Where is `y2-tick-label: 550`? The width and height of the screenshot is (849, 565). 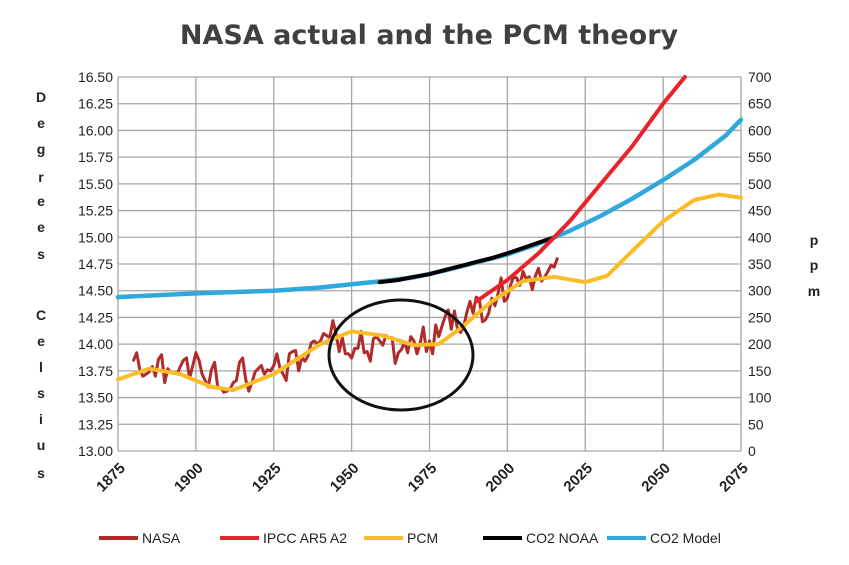 y2-tick-label: 550 is located at coordinates (760, 157).